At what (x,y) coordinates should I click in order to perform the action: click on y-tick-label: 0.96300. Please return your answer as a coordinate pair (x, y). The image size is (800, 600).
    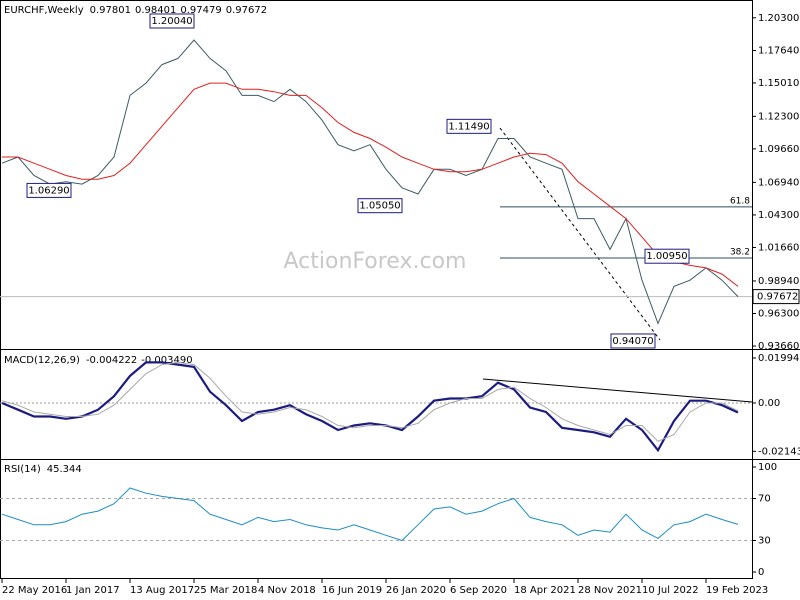
    Looking at the image, I should click on (778, 314).